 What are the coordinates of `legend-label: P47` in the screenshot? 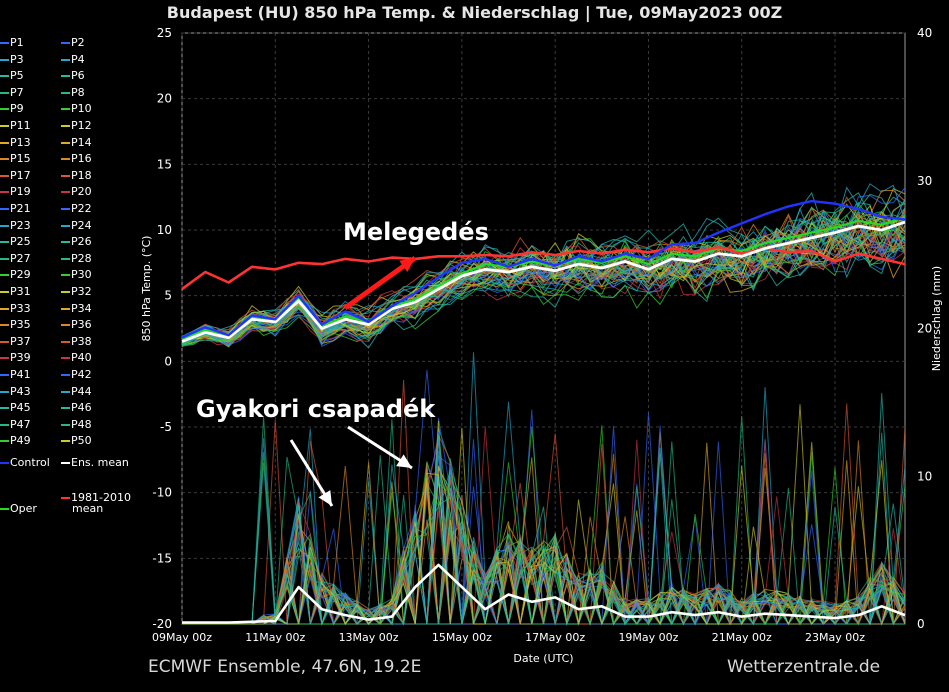 It's located at (20, 424).